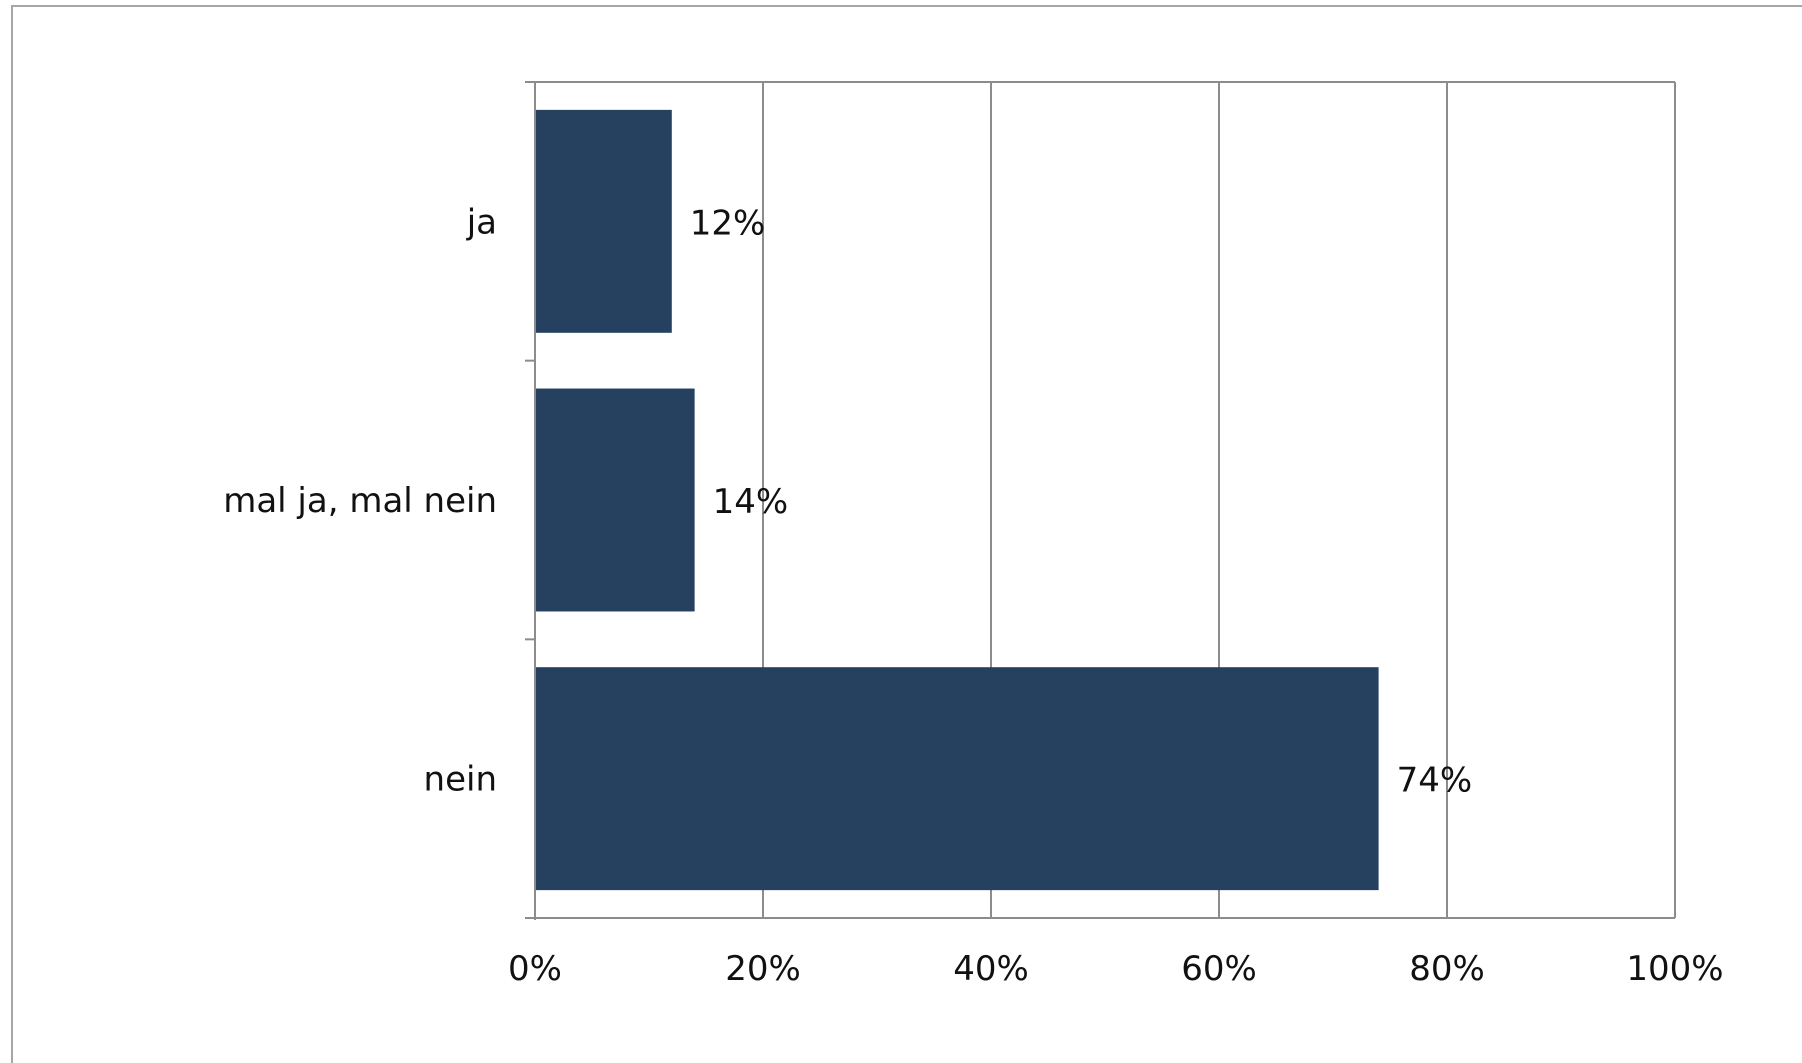 The height and width of the screenshot is (1063, 1802). What do you see at coordinates (728, 223) in the screenshot?
I see `bar-data-label: 12%` at bounding box center [728, 223].